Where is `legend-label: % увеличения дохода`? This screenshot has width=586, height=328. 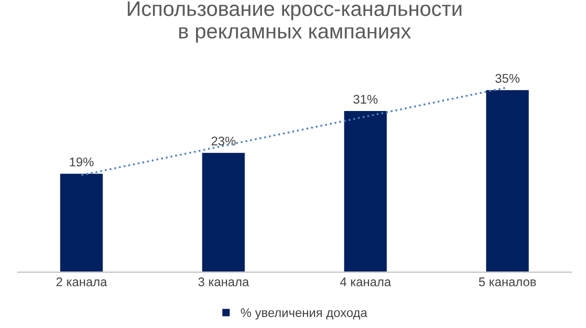 legend-label: % увеличения дохода is located at coordinates (304, 314).